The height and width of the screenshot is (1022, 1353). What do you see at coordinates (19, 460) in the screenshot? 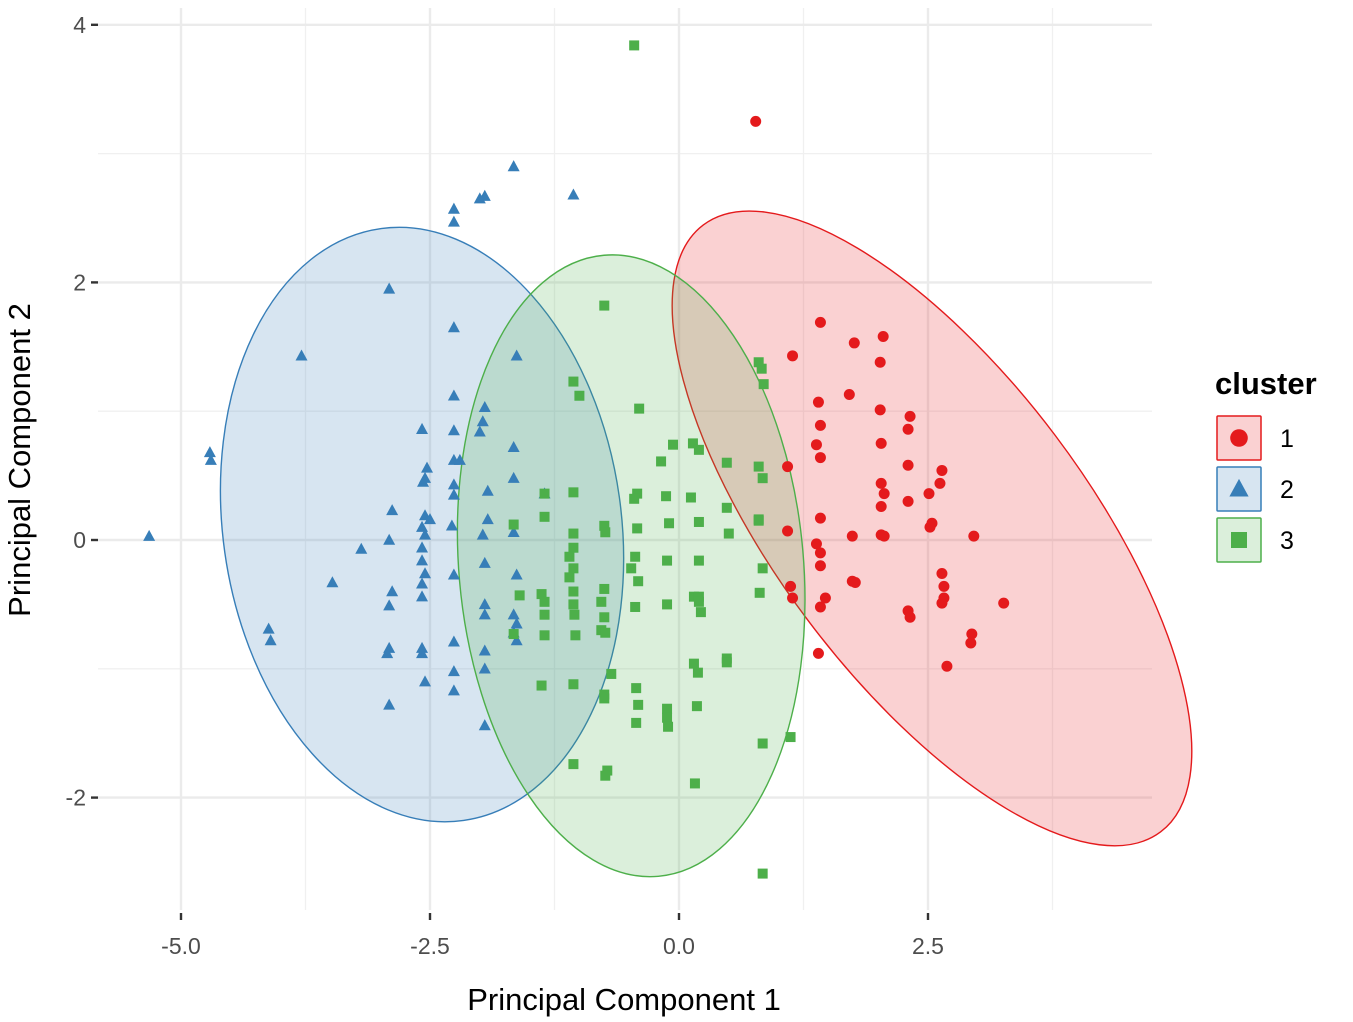
I see `y-axis-title: Principal Component 2` at bounding box center [19, 460].